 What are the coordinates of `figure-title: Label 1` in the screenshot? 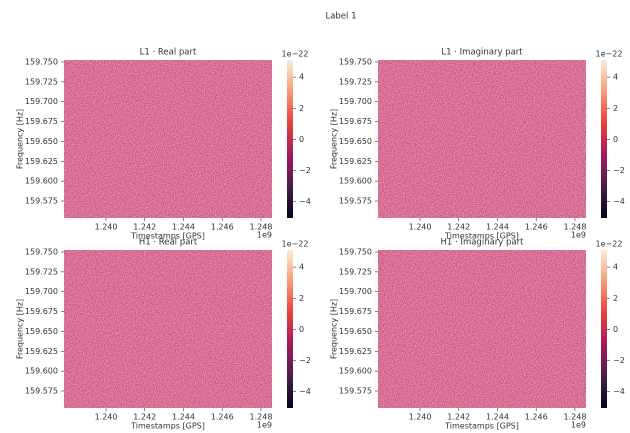 It's located at (340, 17).